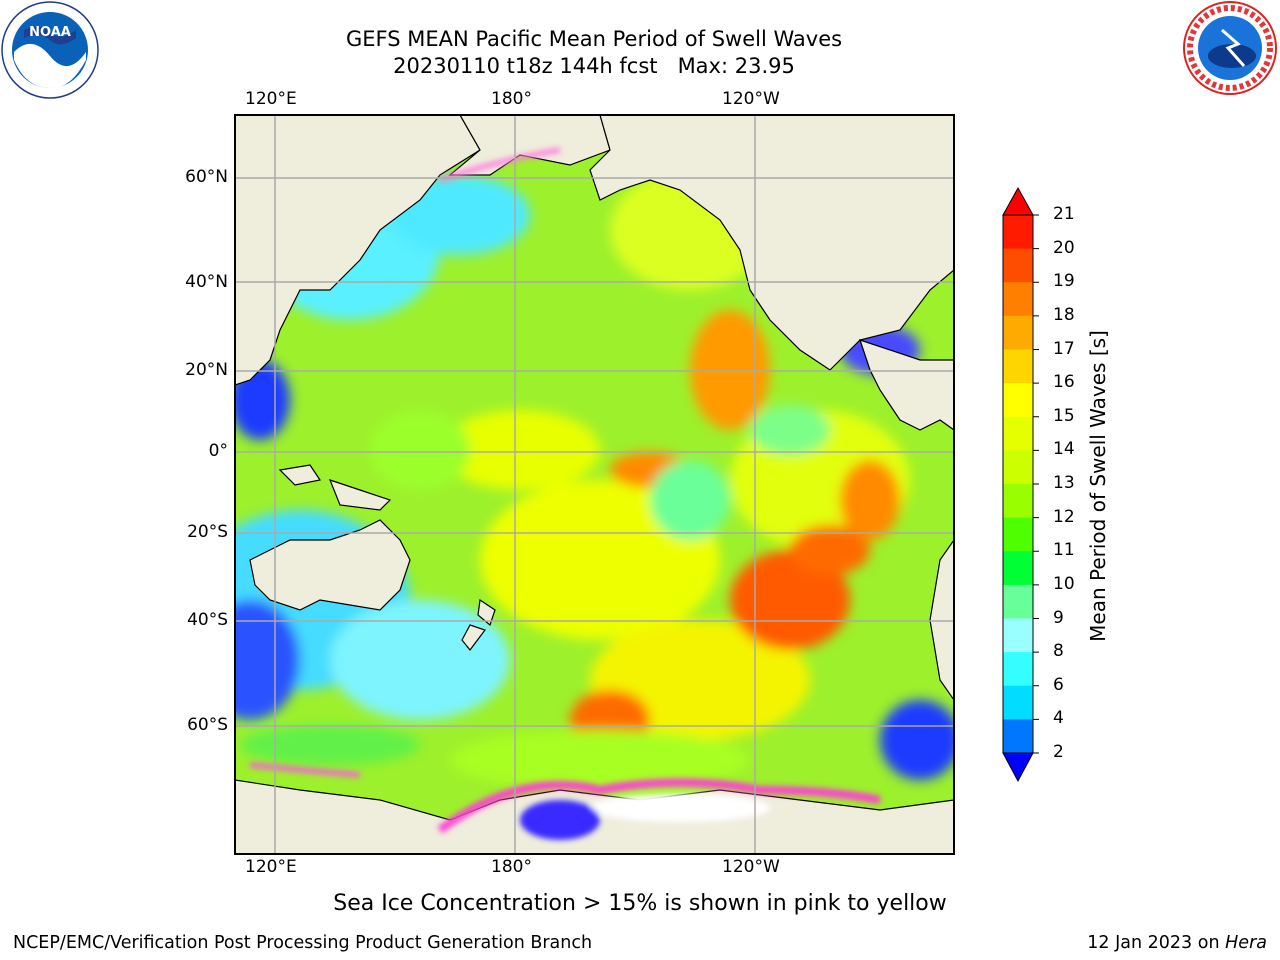 This screenshot has height=960, width=1280. What do you see at coordinates (271, 99) in the screenshot?
I see `lon-tick-top-120e: 120°E` at bounding box center [271, 99].